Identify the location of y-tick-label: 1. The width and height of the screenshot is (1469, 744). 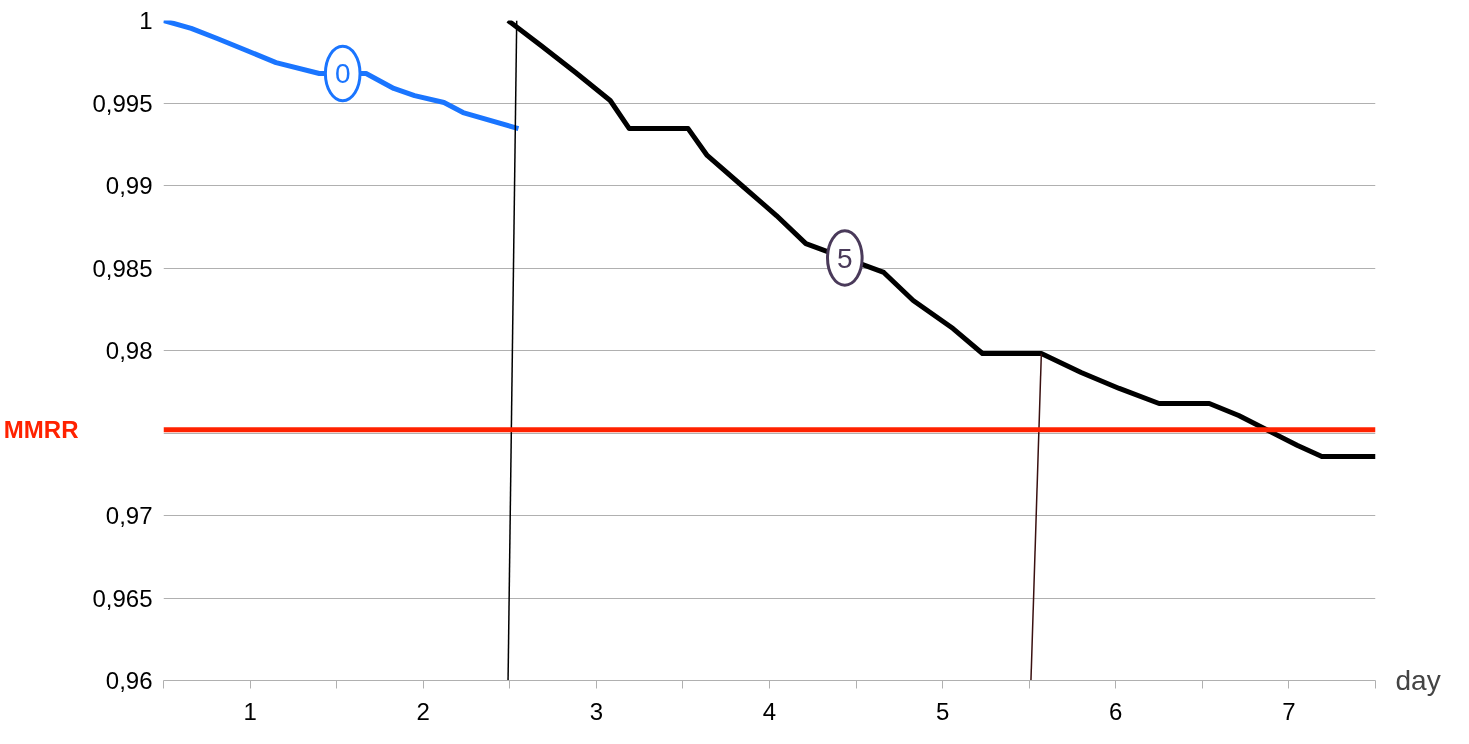
(146, 20).